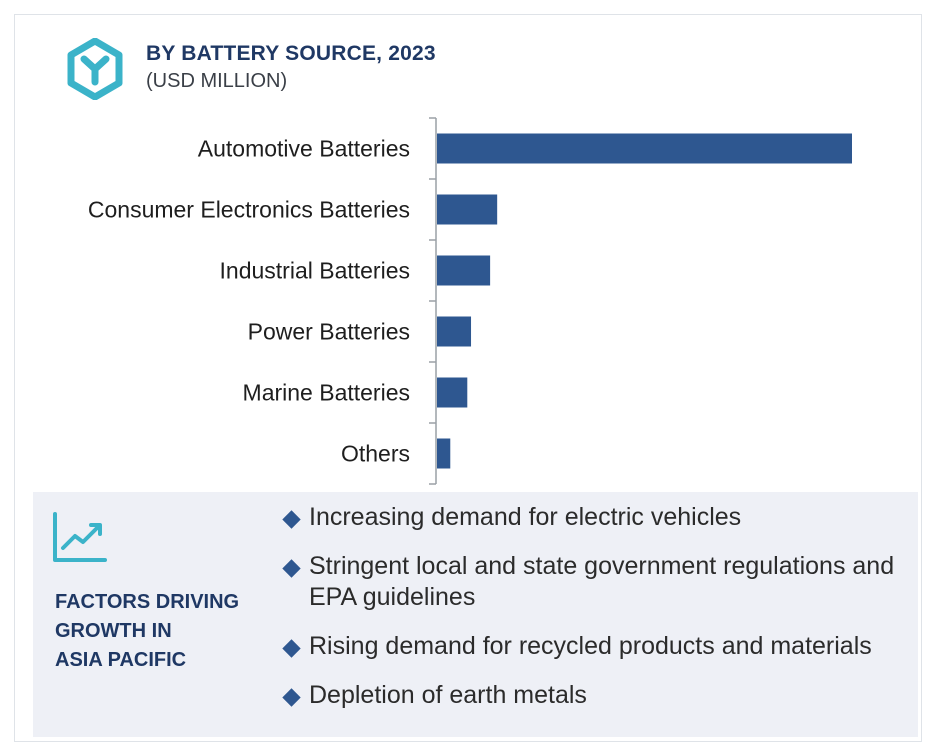 The height and width of the screenshot is (751, 950). What do you see at coordinates (315, 271) in the screenshot?
I see `category-label: Industrial Batteries` at bounding box center [315, 271].